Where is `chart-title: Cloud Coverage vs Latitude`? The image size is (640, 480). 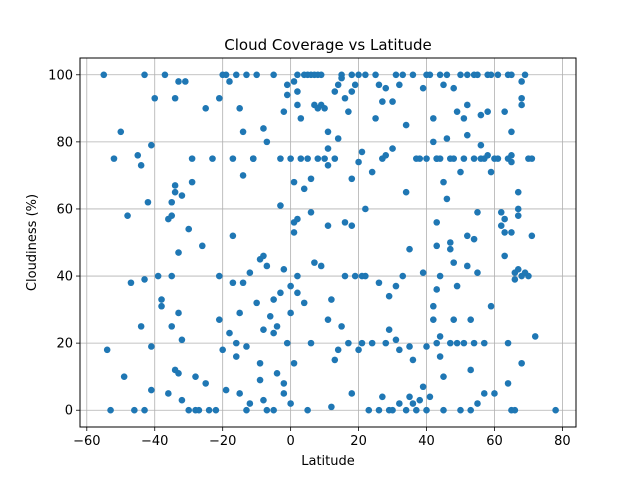
chart-title: Cloud Coverage vs Latitude is located at coordinates (327, 45).